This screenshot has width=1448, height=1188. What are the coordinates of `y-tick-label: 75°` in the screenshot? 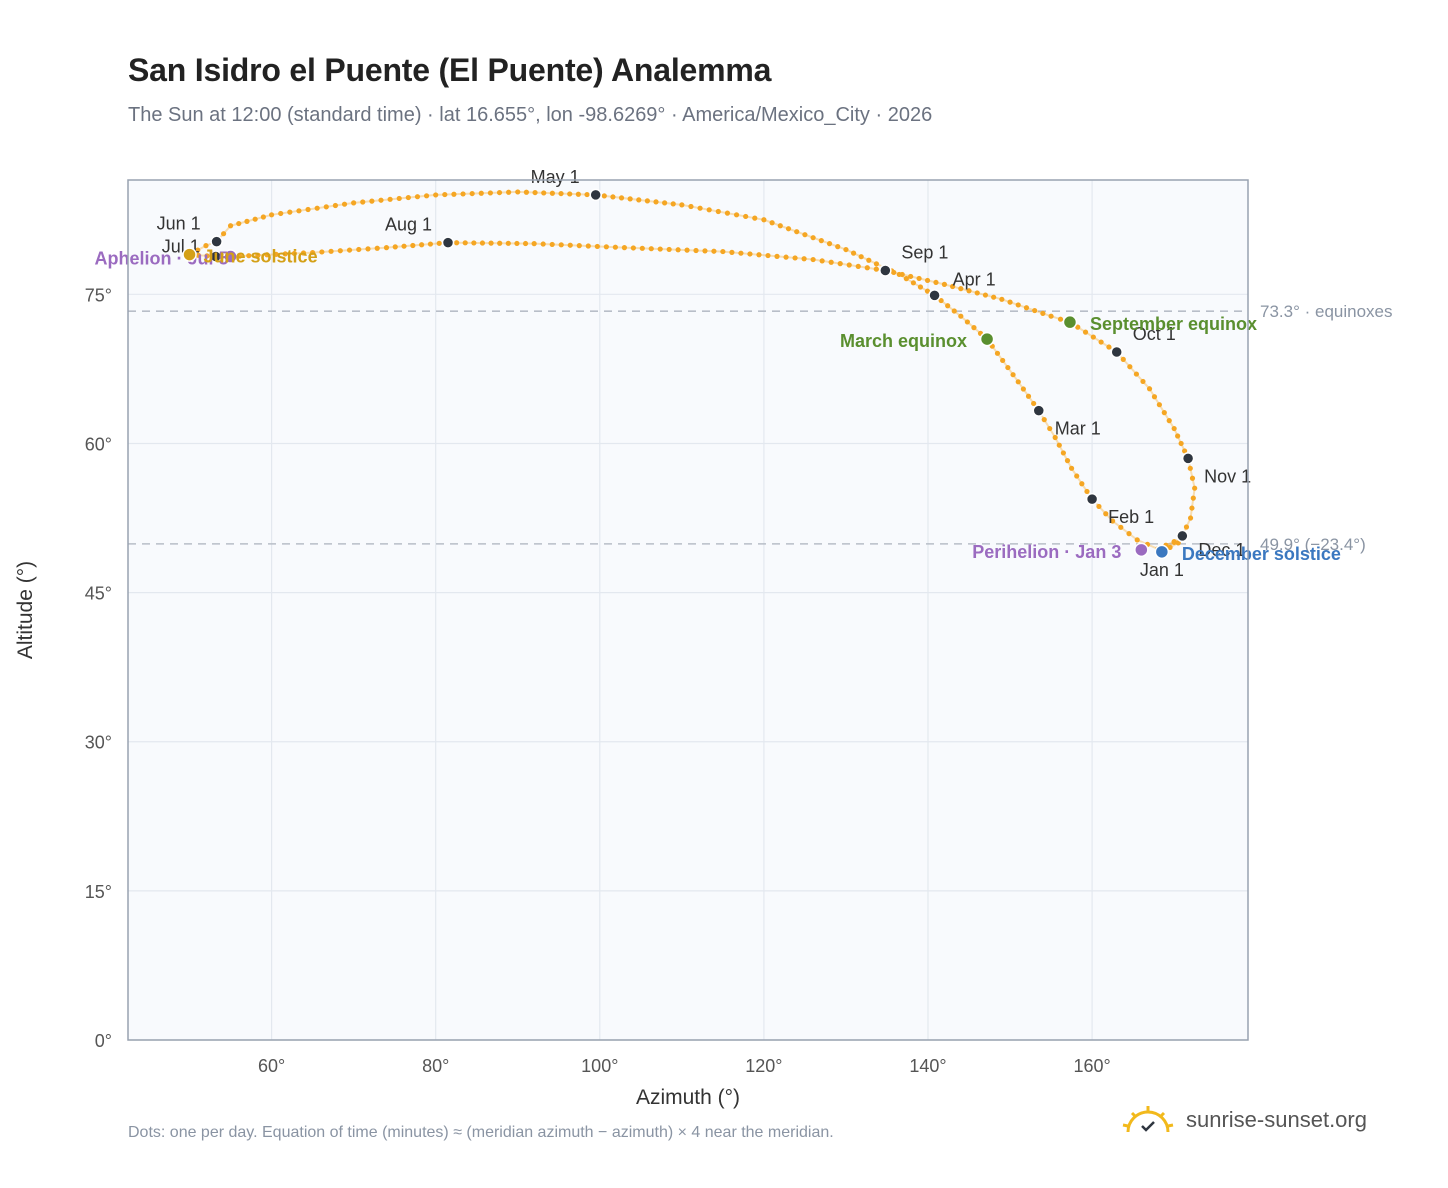 It's located at (98, 295).